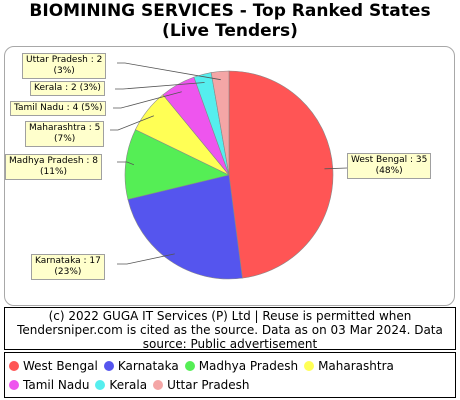 The width and height of the screenshot is (460, 400). I want to click on legend-item: Madhya Pradesh, so click(241, 365).